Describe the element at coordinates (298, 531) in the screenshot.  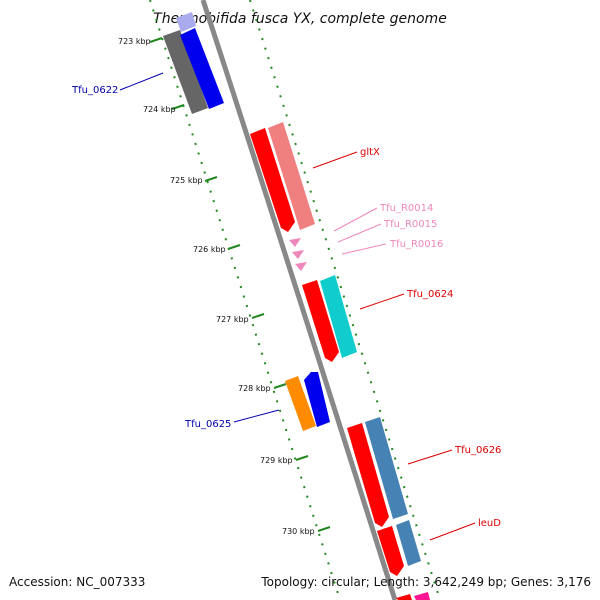
I see `scale-label: 730 kbp` at that location.